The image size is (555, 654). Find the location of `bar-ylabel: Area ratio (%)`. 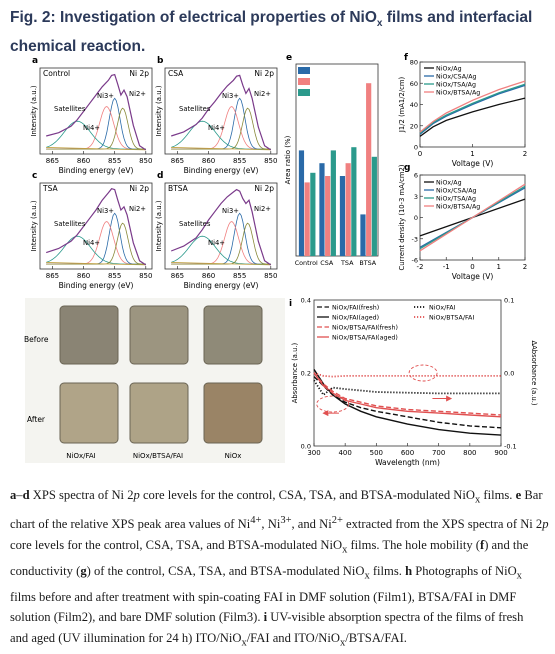

bar-ylabel: Area ratio (%) is located at coordinates (288, 159).